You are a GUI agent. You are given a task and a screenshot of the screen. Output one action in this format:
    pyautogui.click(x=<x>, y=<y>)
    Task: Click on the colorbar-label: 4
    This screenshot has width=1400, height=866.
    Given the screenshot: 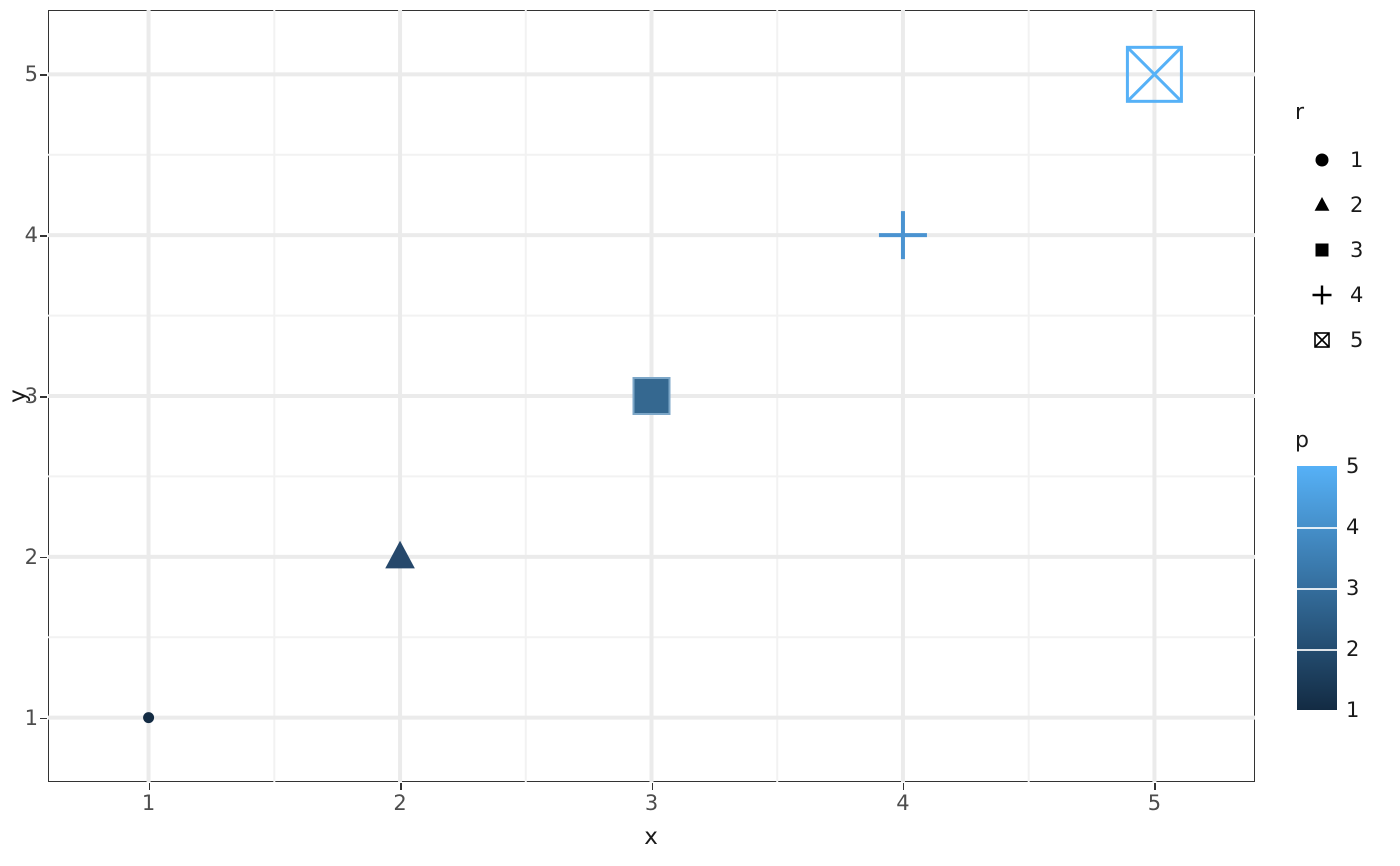 What is the action you would take?
    pyautogui.click(x=1353, y=527)
    